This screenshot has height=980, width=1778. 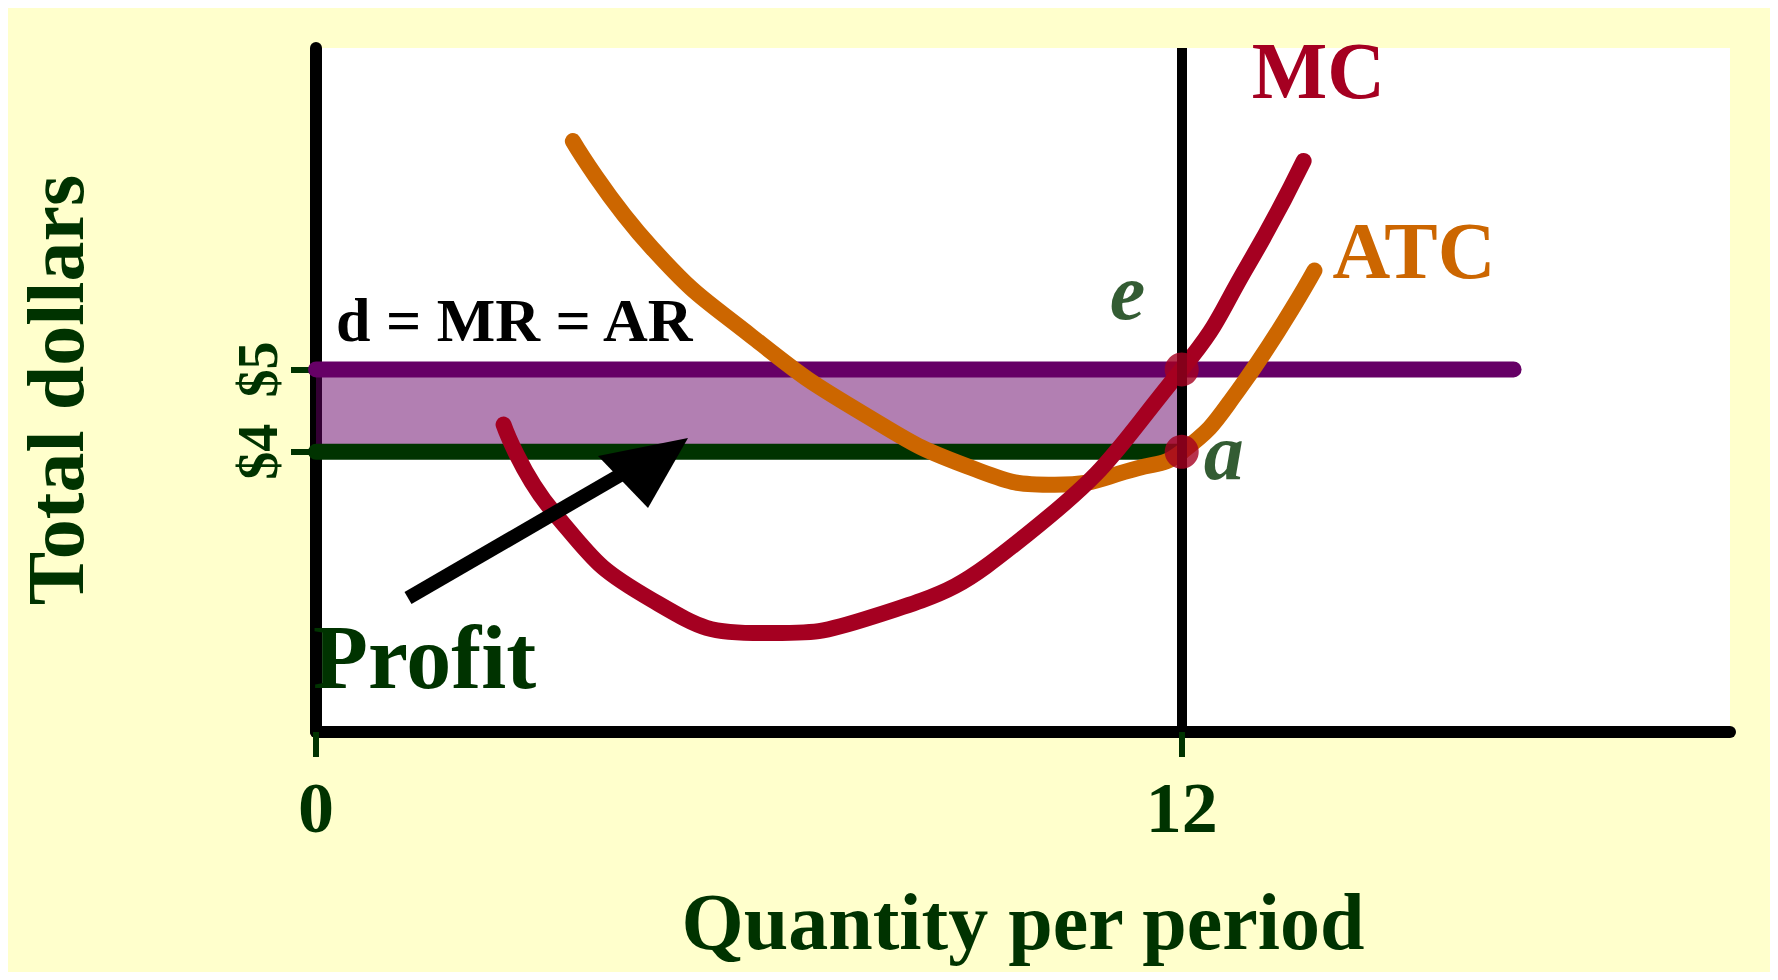 I want to click on x-tick-label: 12, so click(x=1181, y=808).